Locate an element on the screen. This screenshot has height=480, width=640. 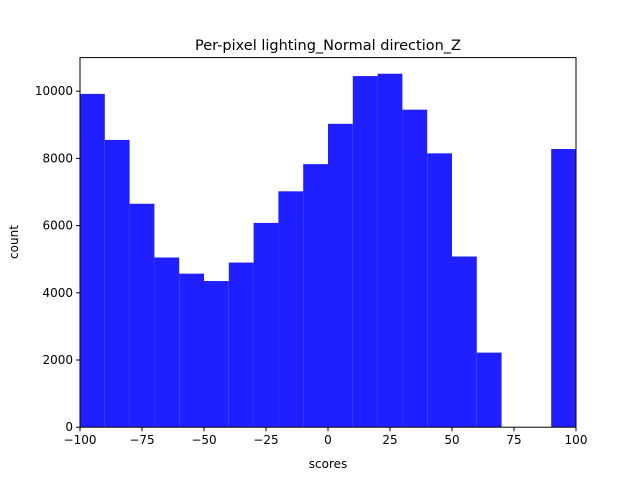
y-tick-label: 6000 is located at coordinates (57, 226).